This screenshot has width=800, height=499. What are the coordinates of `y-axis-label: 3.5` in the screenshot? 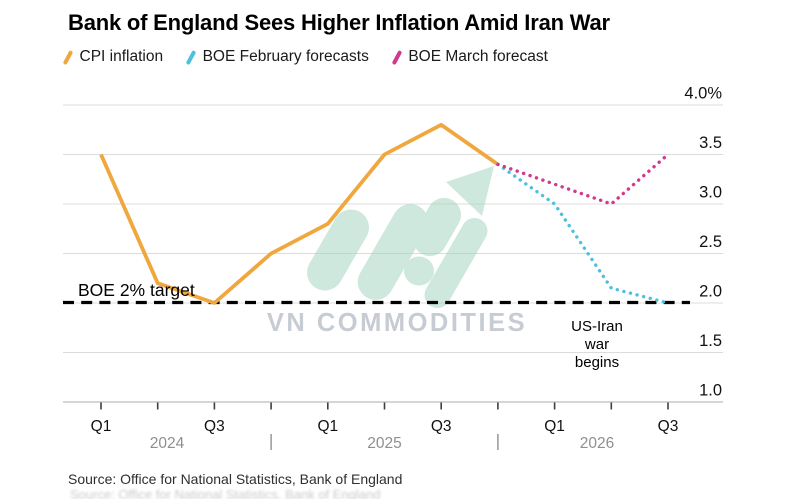 It's located at (710, 143).